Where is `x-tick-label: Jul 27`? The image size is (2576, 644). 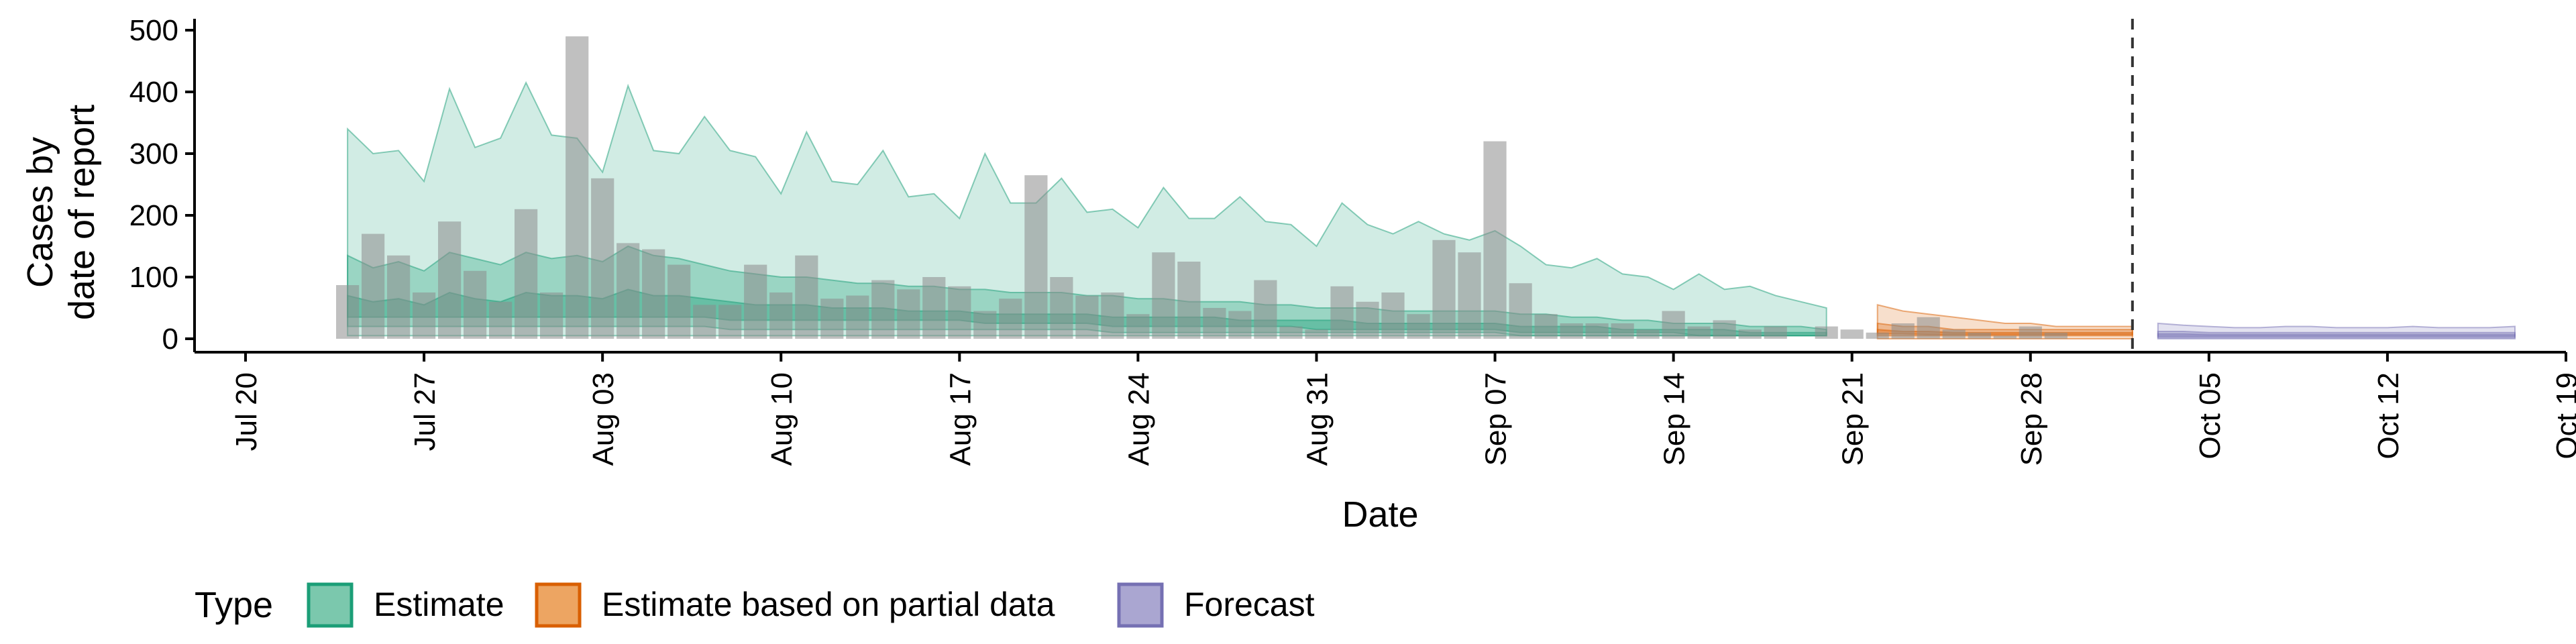 x-tick-label: Jul 27 is located at coordinates (425, 411).